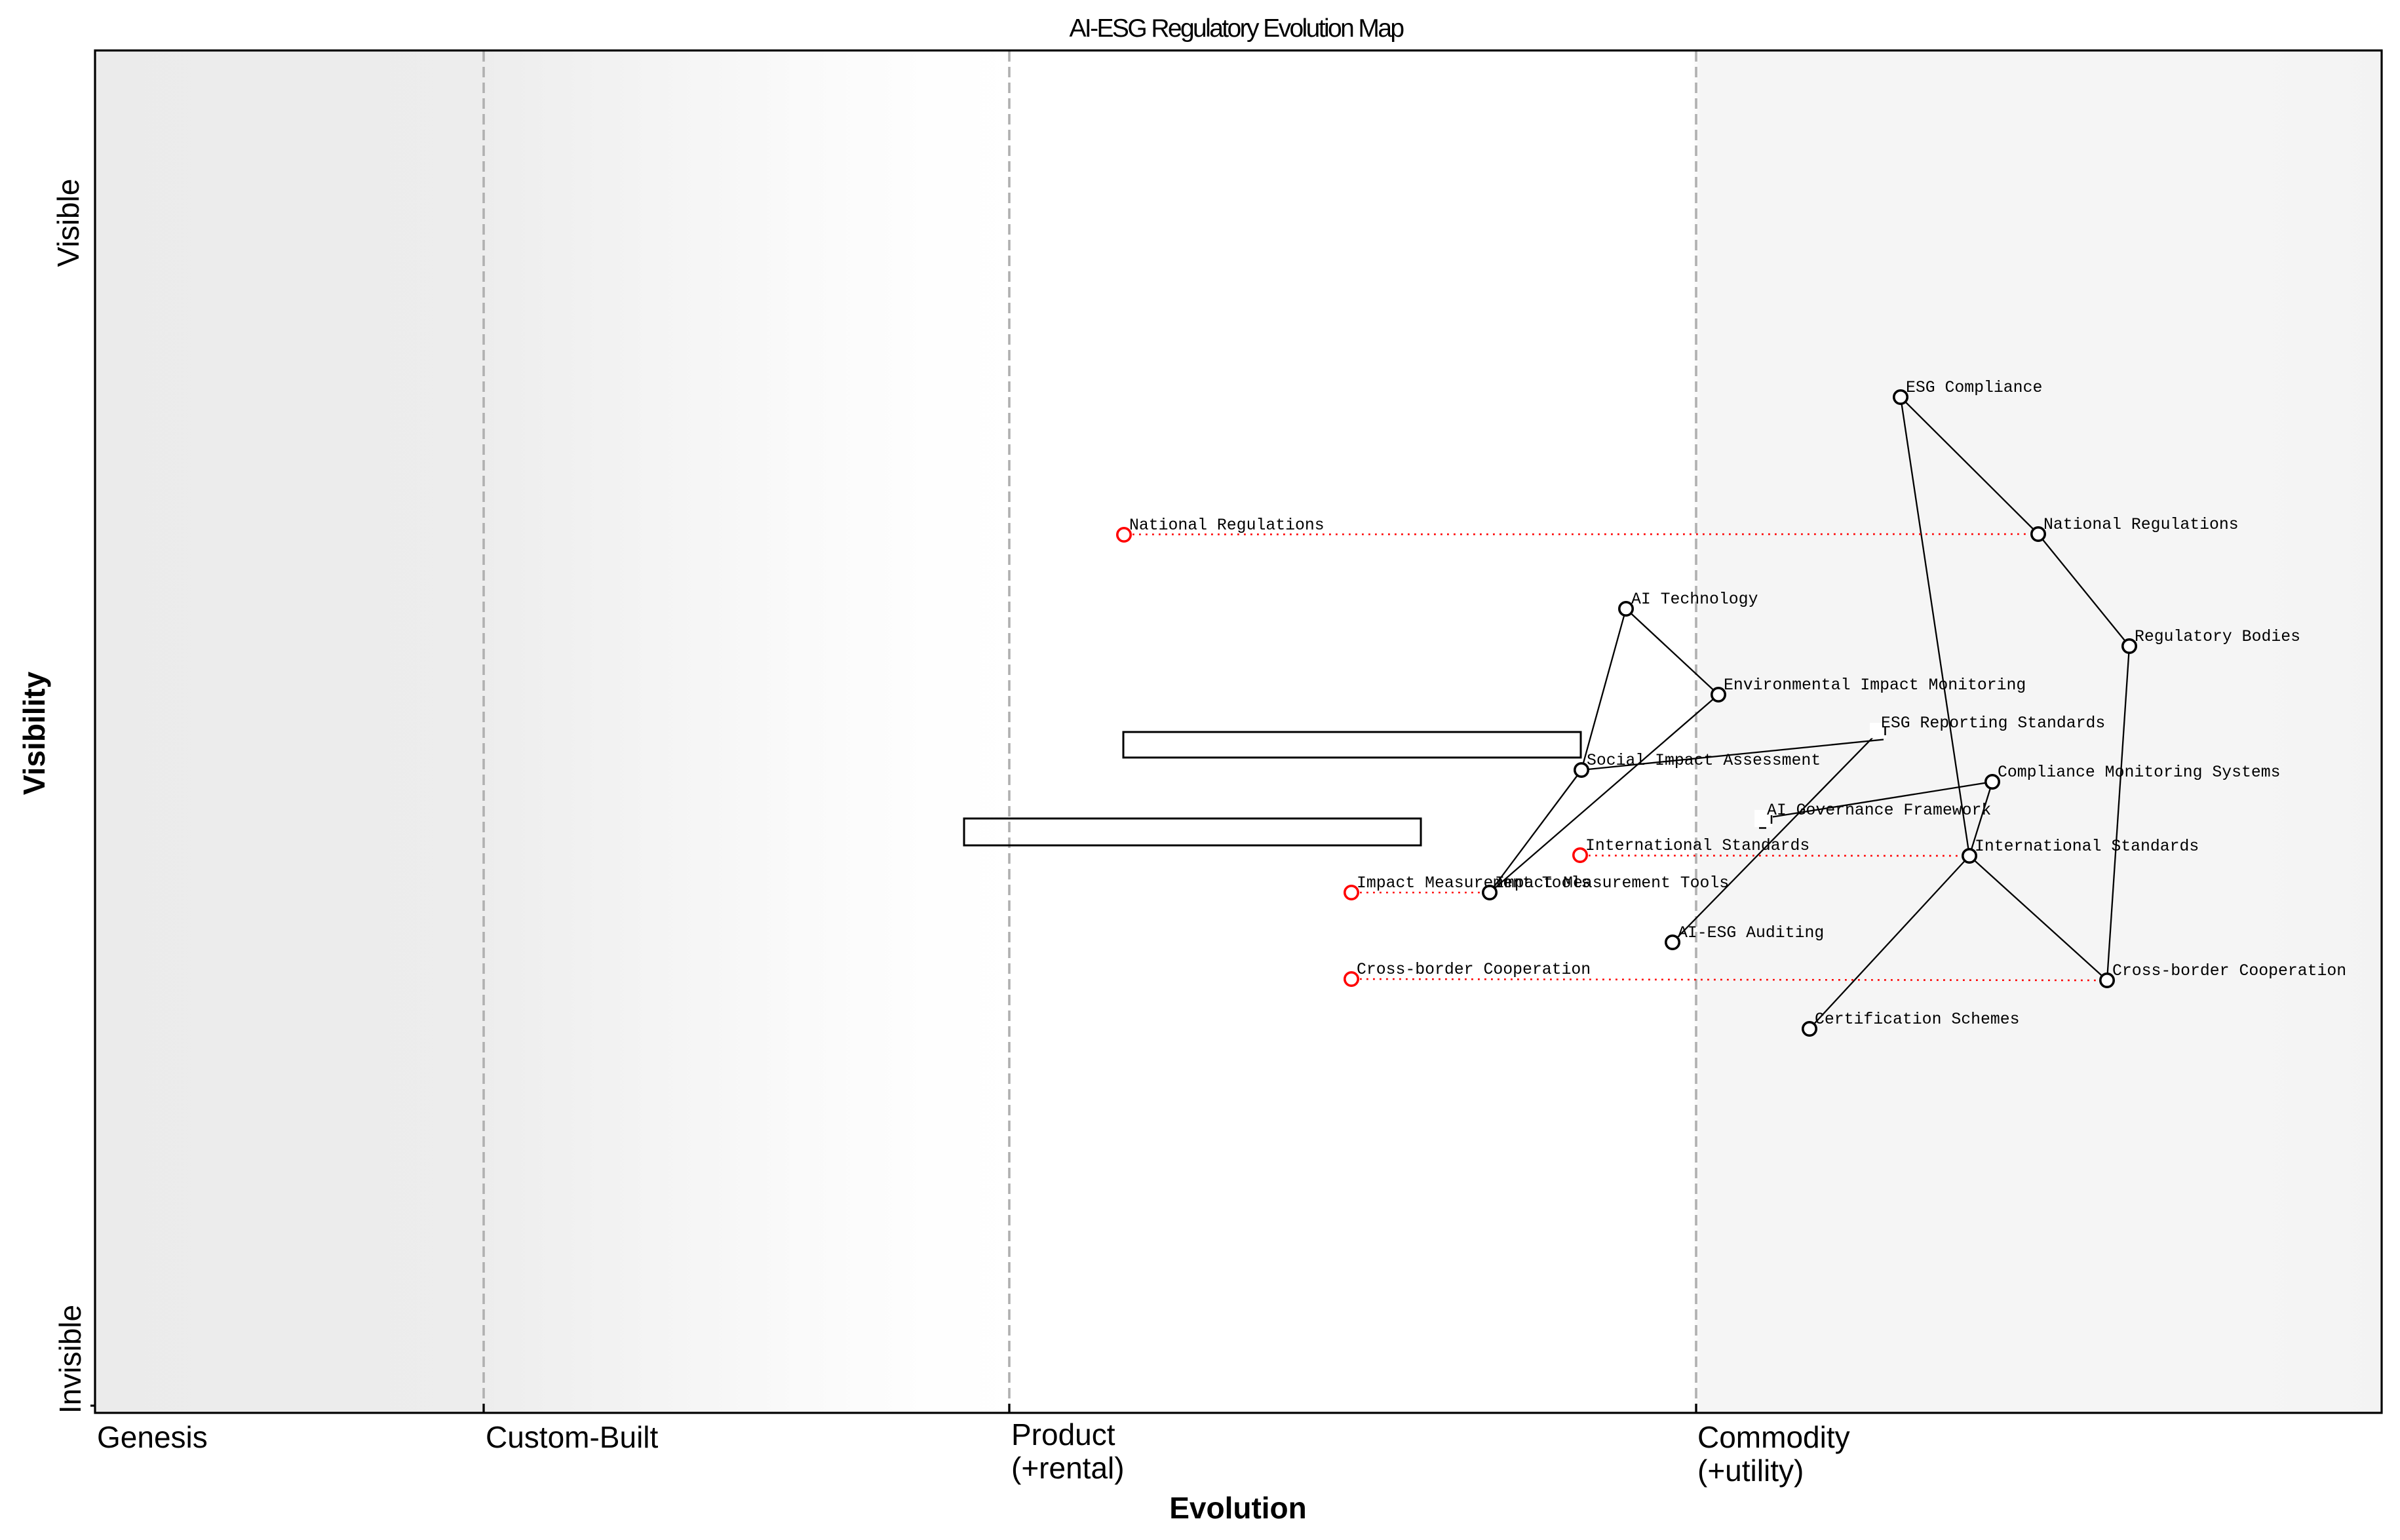  I want to click on svg-text: Compliance Monitoring Systems, so click(2139, 772).